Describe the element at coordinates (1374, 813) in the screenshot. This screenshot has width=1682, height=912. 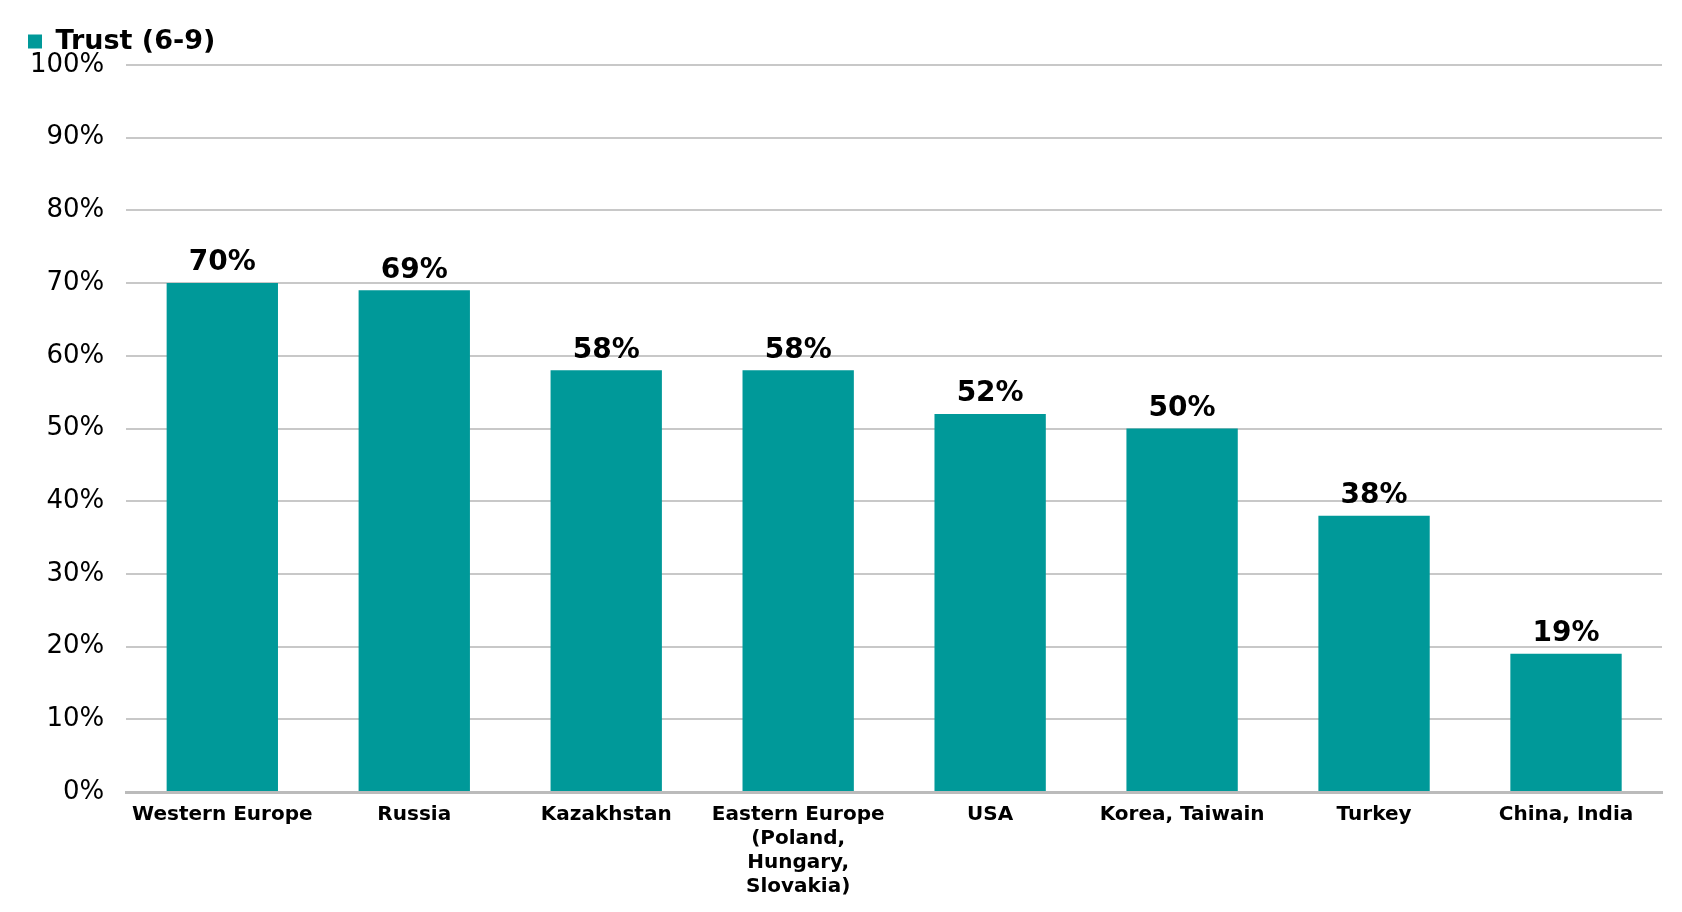
I see `x-tick-label: Turkey` at that location.